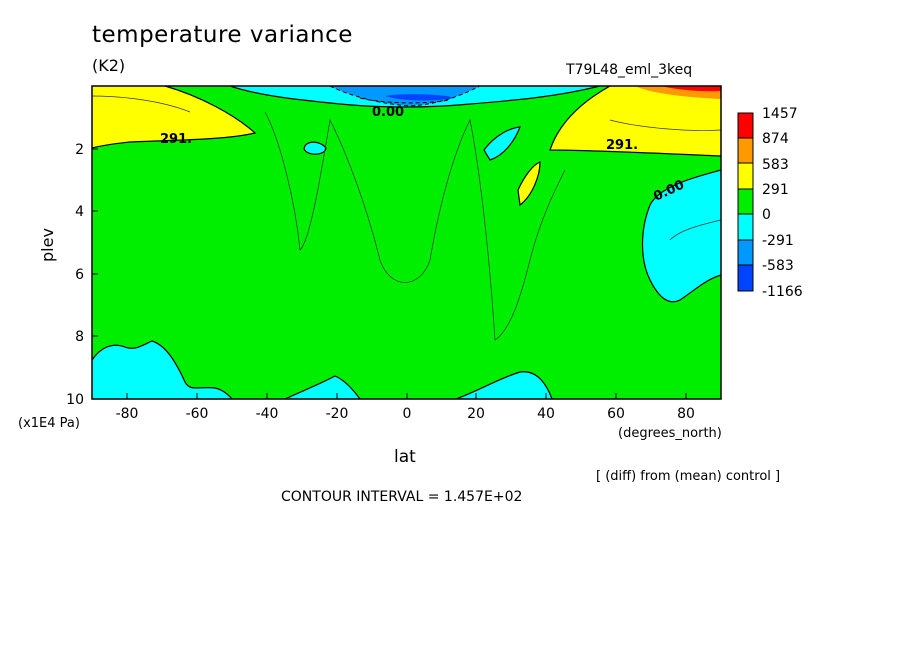 The width and height of the screenshot is (904, 654). I want to click on y-ticks, so click(95, 274).